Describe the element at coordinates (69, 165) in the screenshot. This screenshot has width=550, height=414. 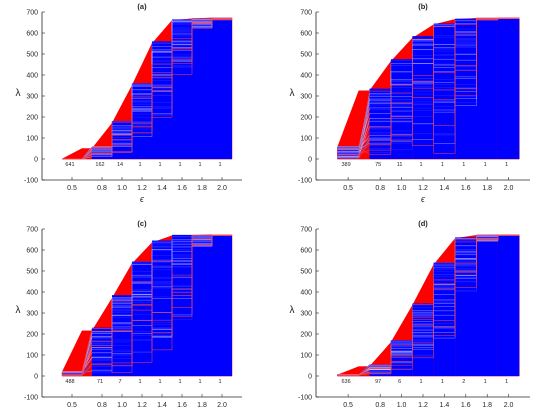
I see `count-label: 641` at that location.